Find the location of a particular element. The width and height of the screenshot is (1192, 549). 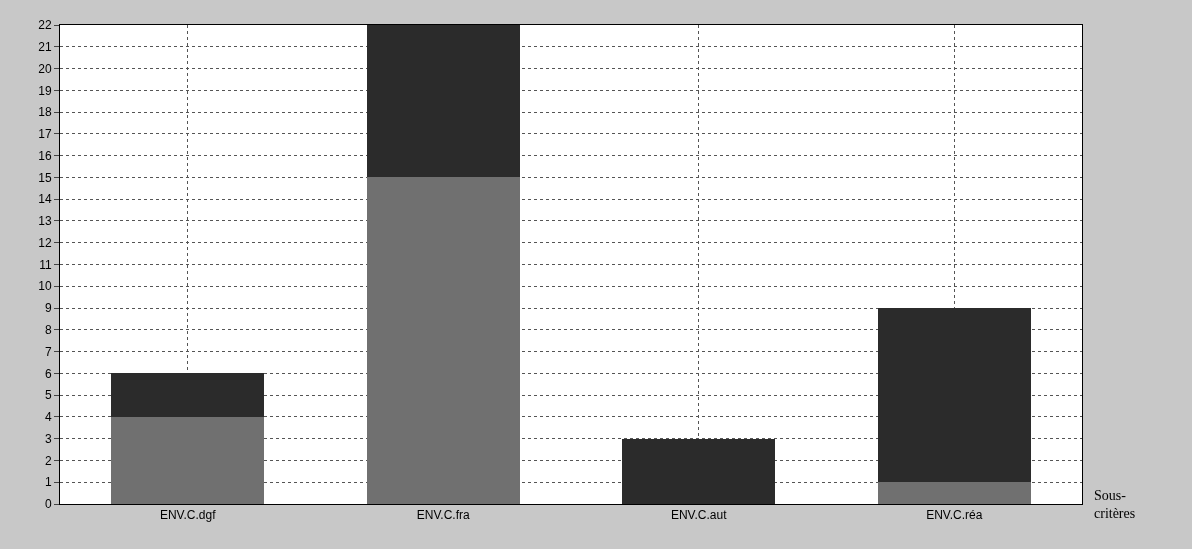

x-tick-label: ENV.C.aut is located at coordinates (699, 515).